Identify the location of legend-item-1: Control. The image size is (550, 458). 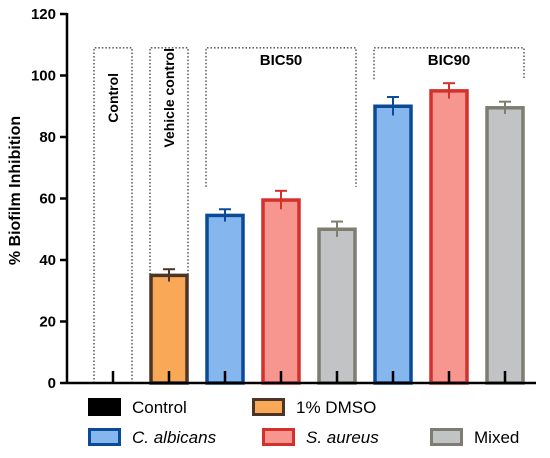
(137, 407).